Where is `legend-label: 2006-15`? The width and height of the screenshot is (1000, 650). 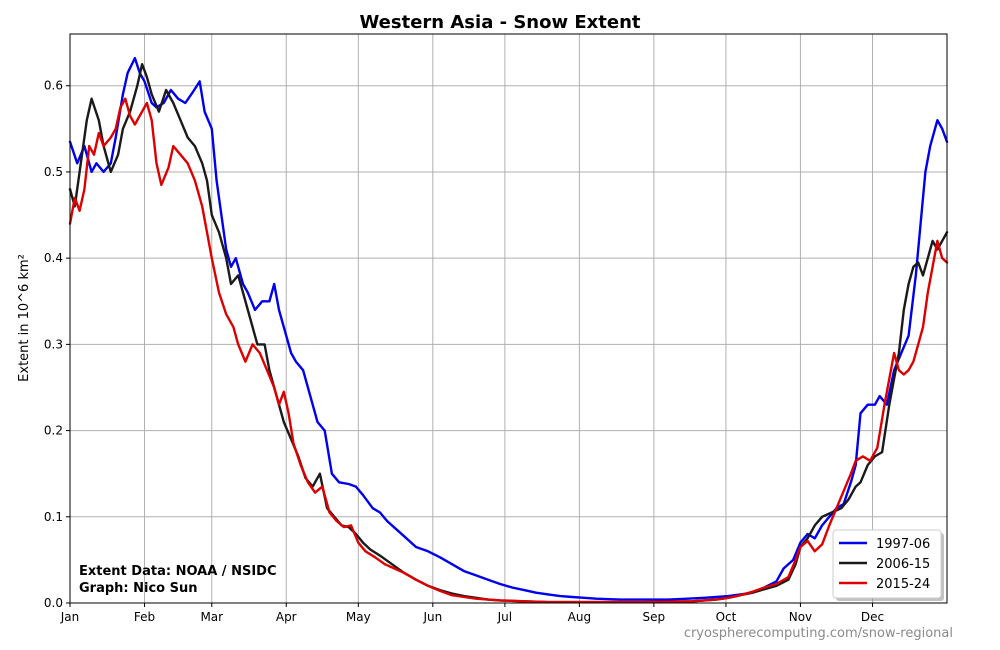
legend-label: 2006-15 is located at coordinates (903, 564).